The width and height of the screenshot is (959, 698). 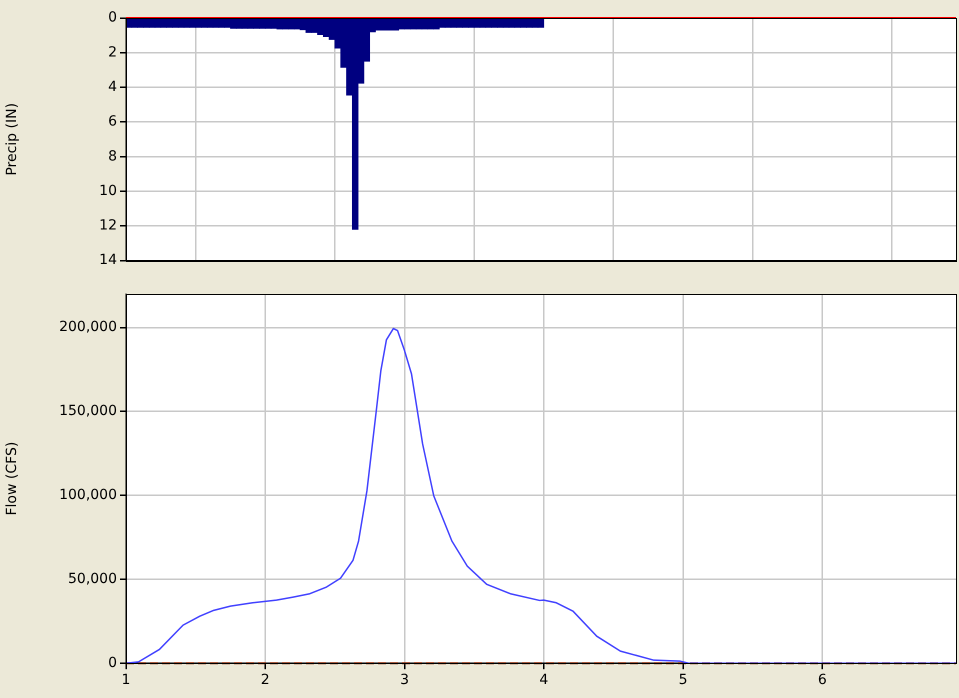 I want to click on y-tick-label: 8, so click(x=112, y=156).